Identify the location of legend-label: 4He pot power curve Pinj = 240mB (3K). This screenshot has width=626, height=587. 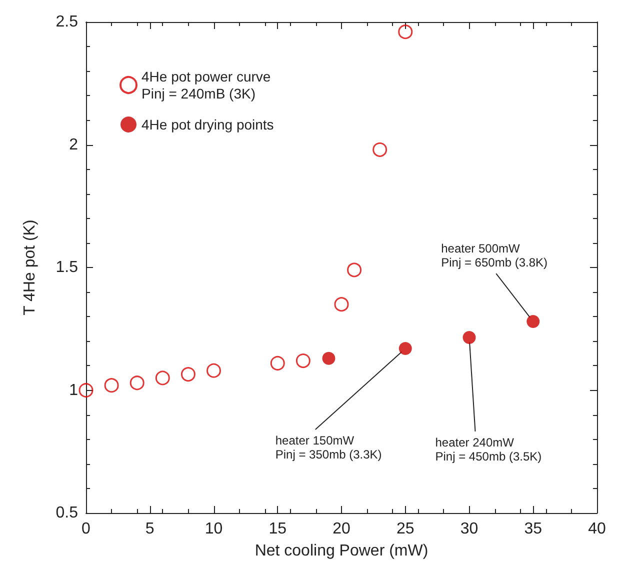
(206, 85).